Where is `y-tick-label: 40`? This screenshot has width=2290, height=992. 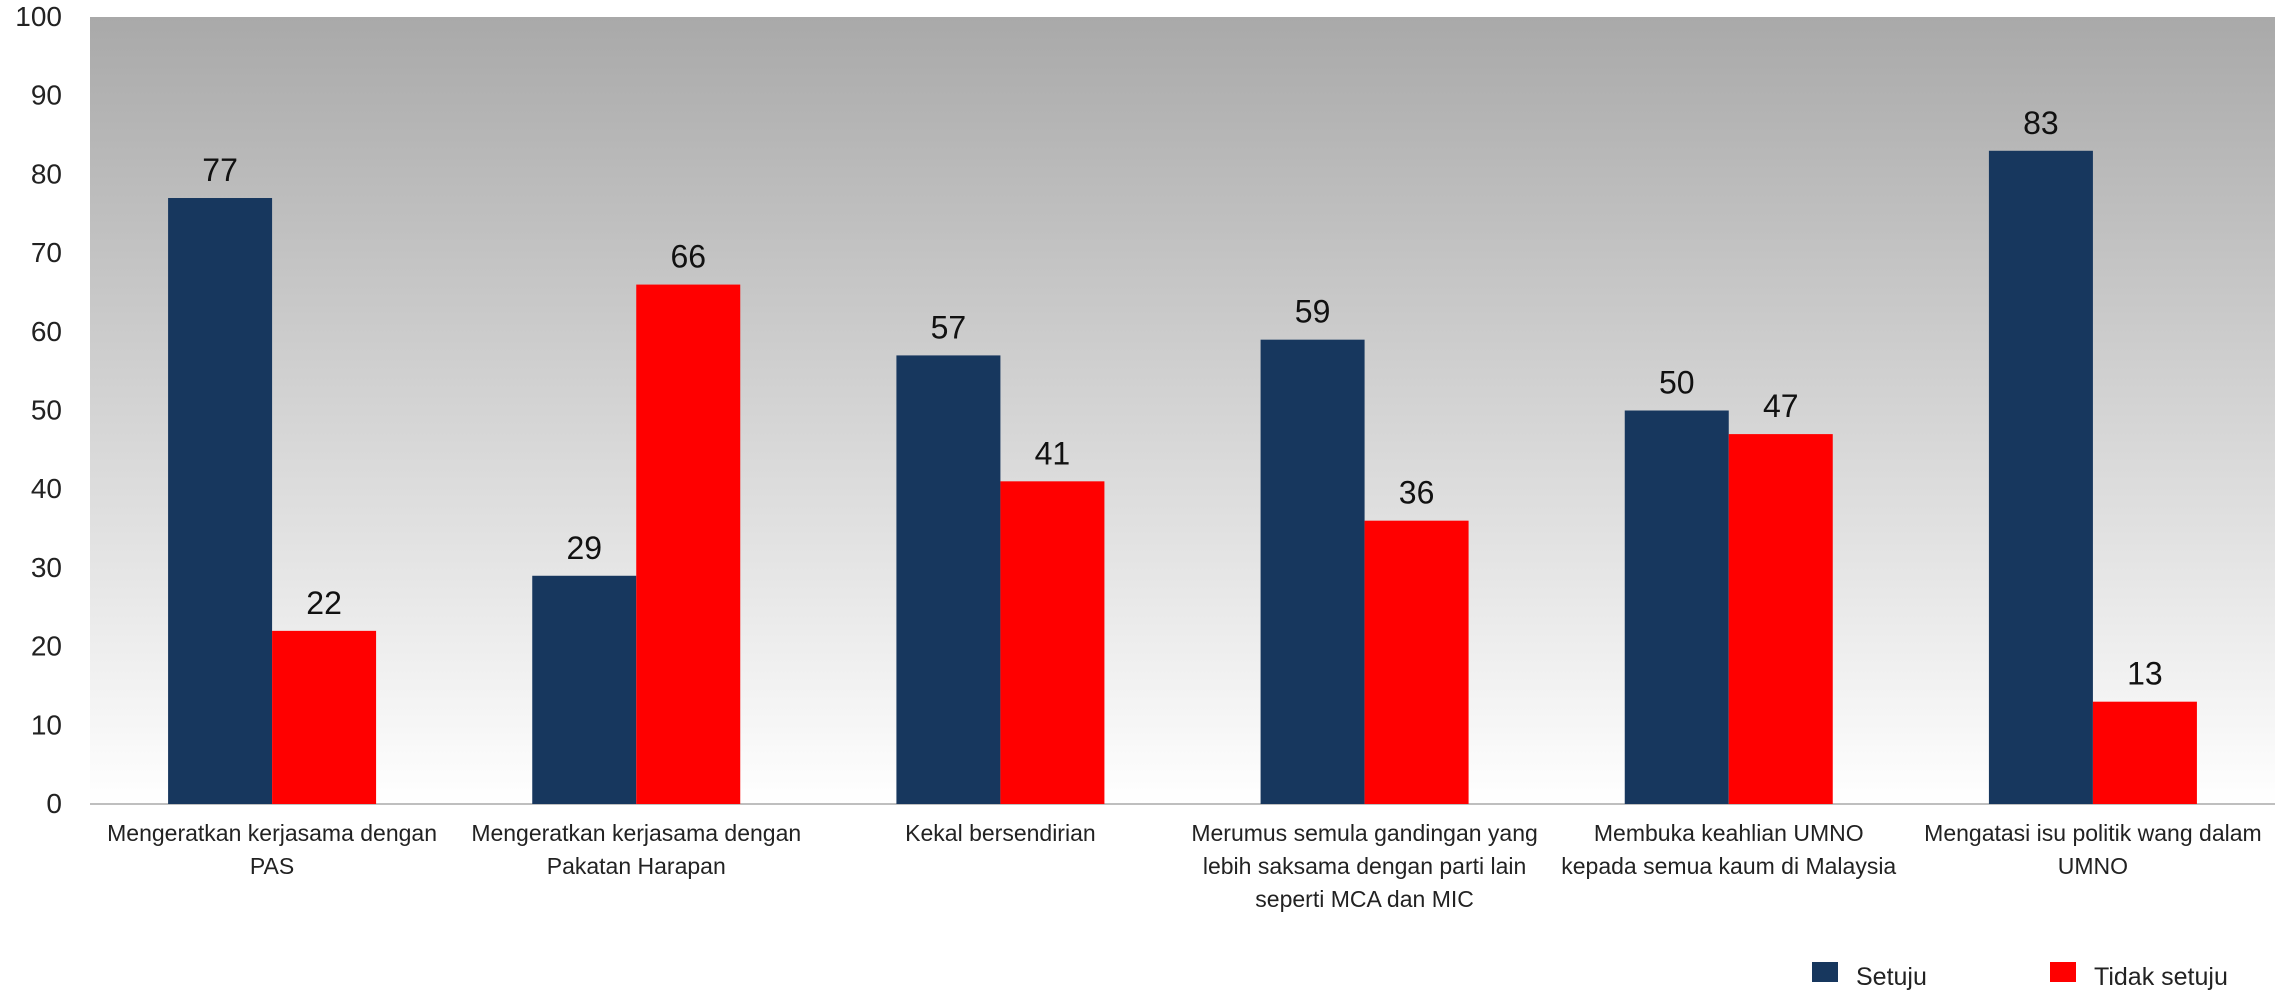
y-tick-label: 40 is located at coordinates (46, 488).